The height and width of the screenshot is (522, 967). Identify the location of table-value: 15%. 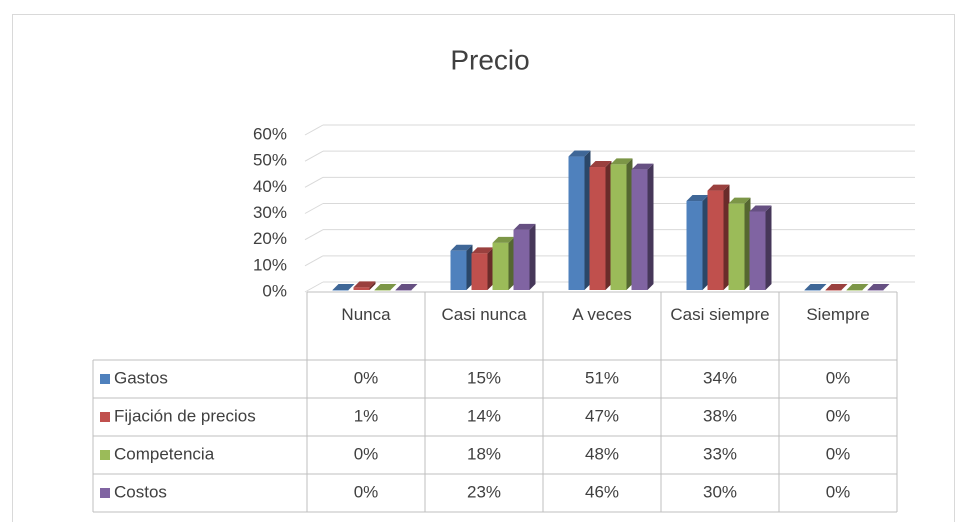
(484, 377).